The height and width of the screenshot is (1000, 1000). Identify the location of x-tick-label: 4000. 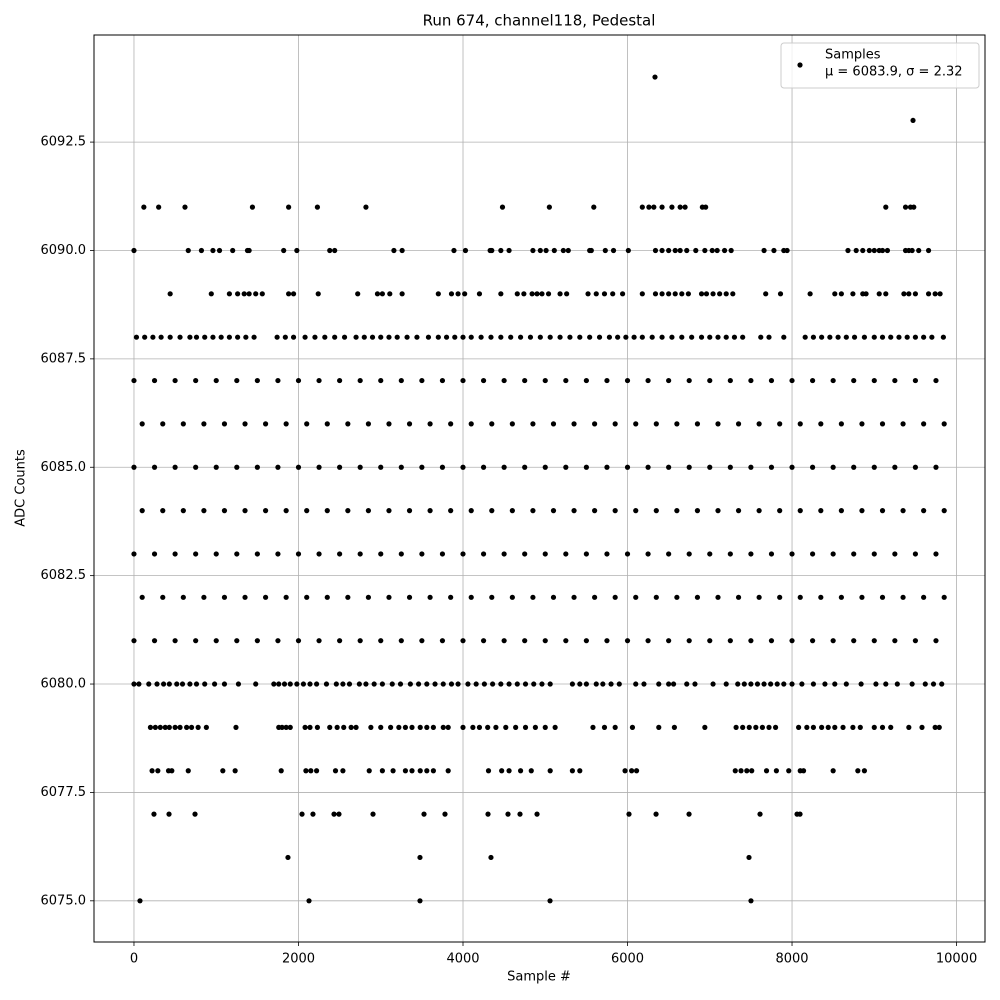
(462, 959).